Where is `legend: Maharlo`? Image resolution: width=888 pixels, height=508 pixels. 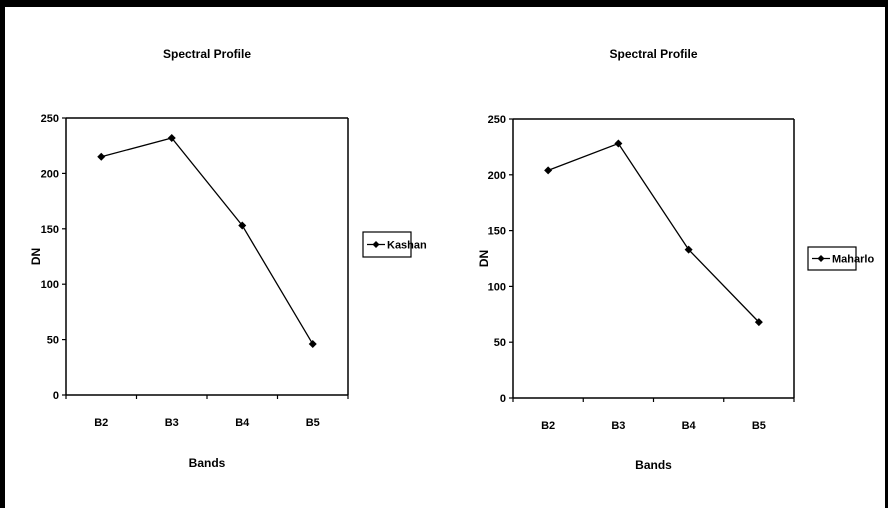
legend: Maharlo is located at coordinates (840, 258).